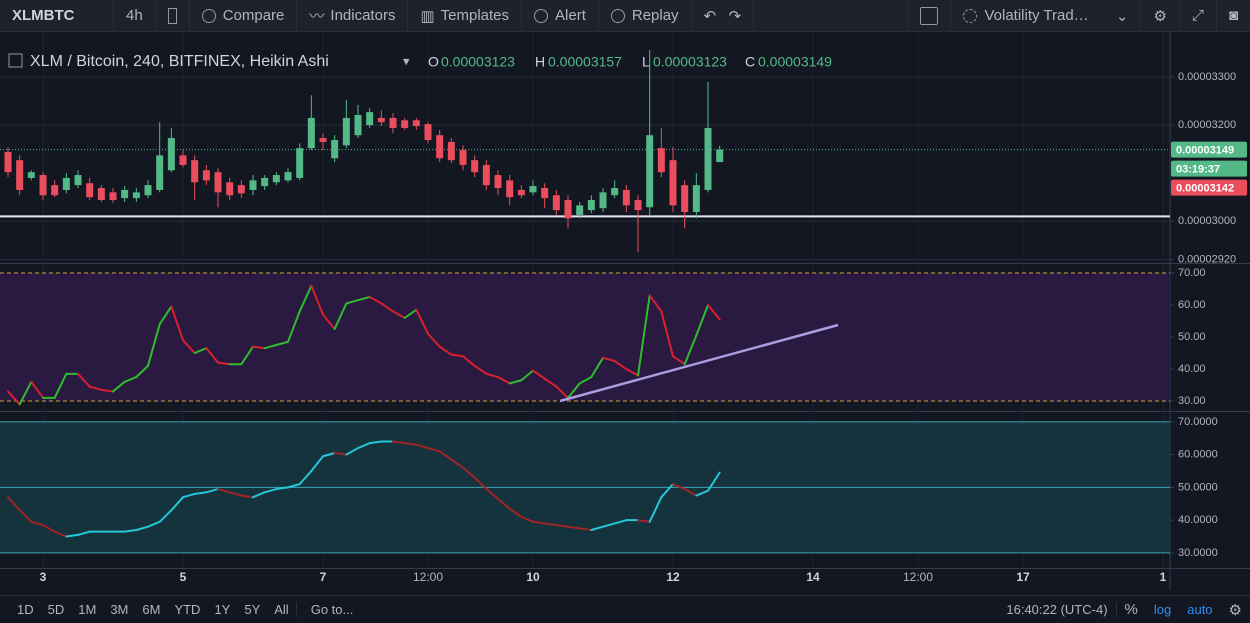 The width and height of the screenshot is (1250, 623). Describe the element at coordinates (1198, 170) in the screenshot. I see `price-label: 03:19:37` at that location.